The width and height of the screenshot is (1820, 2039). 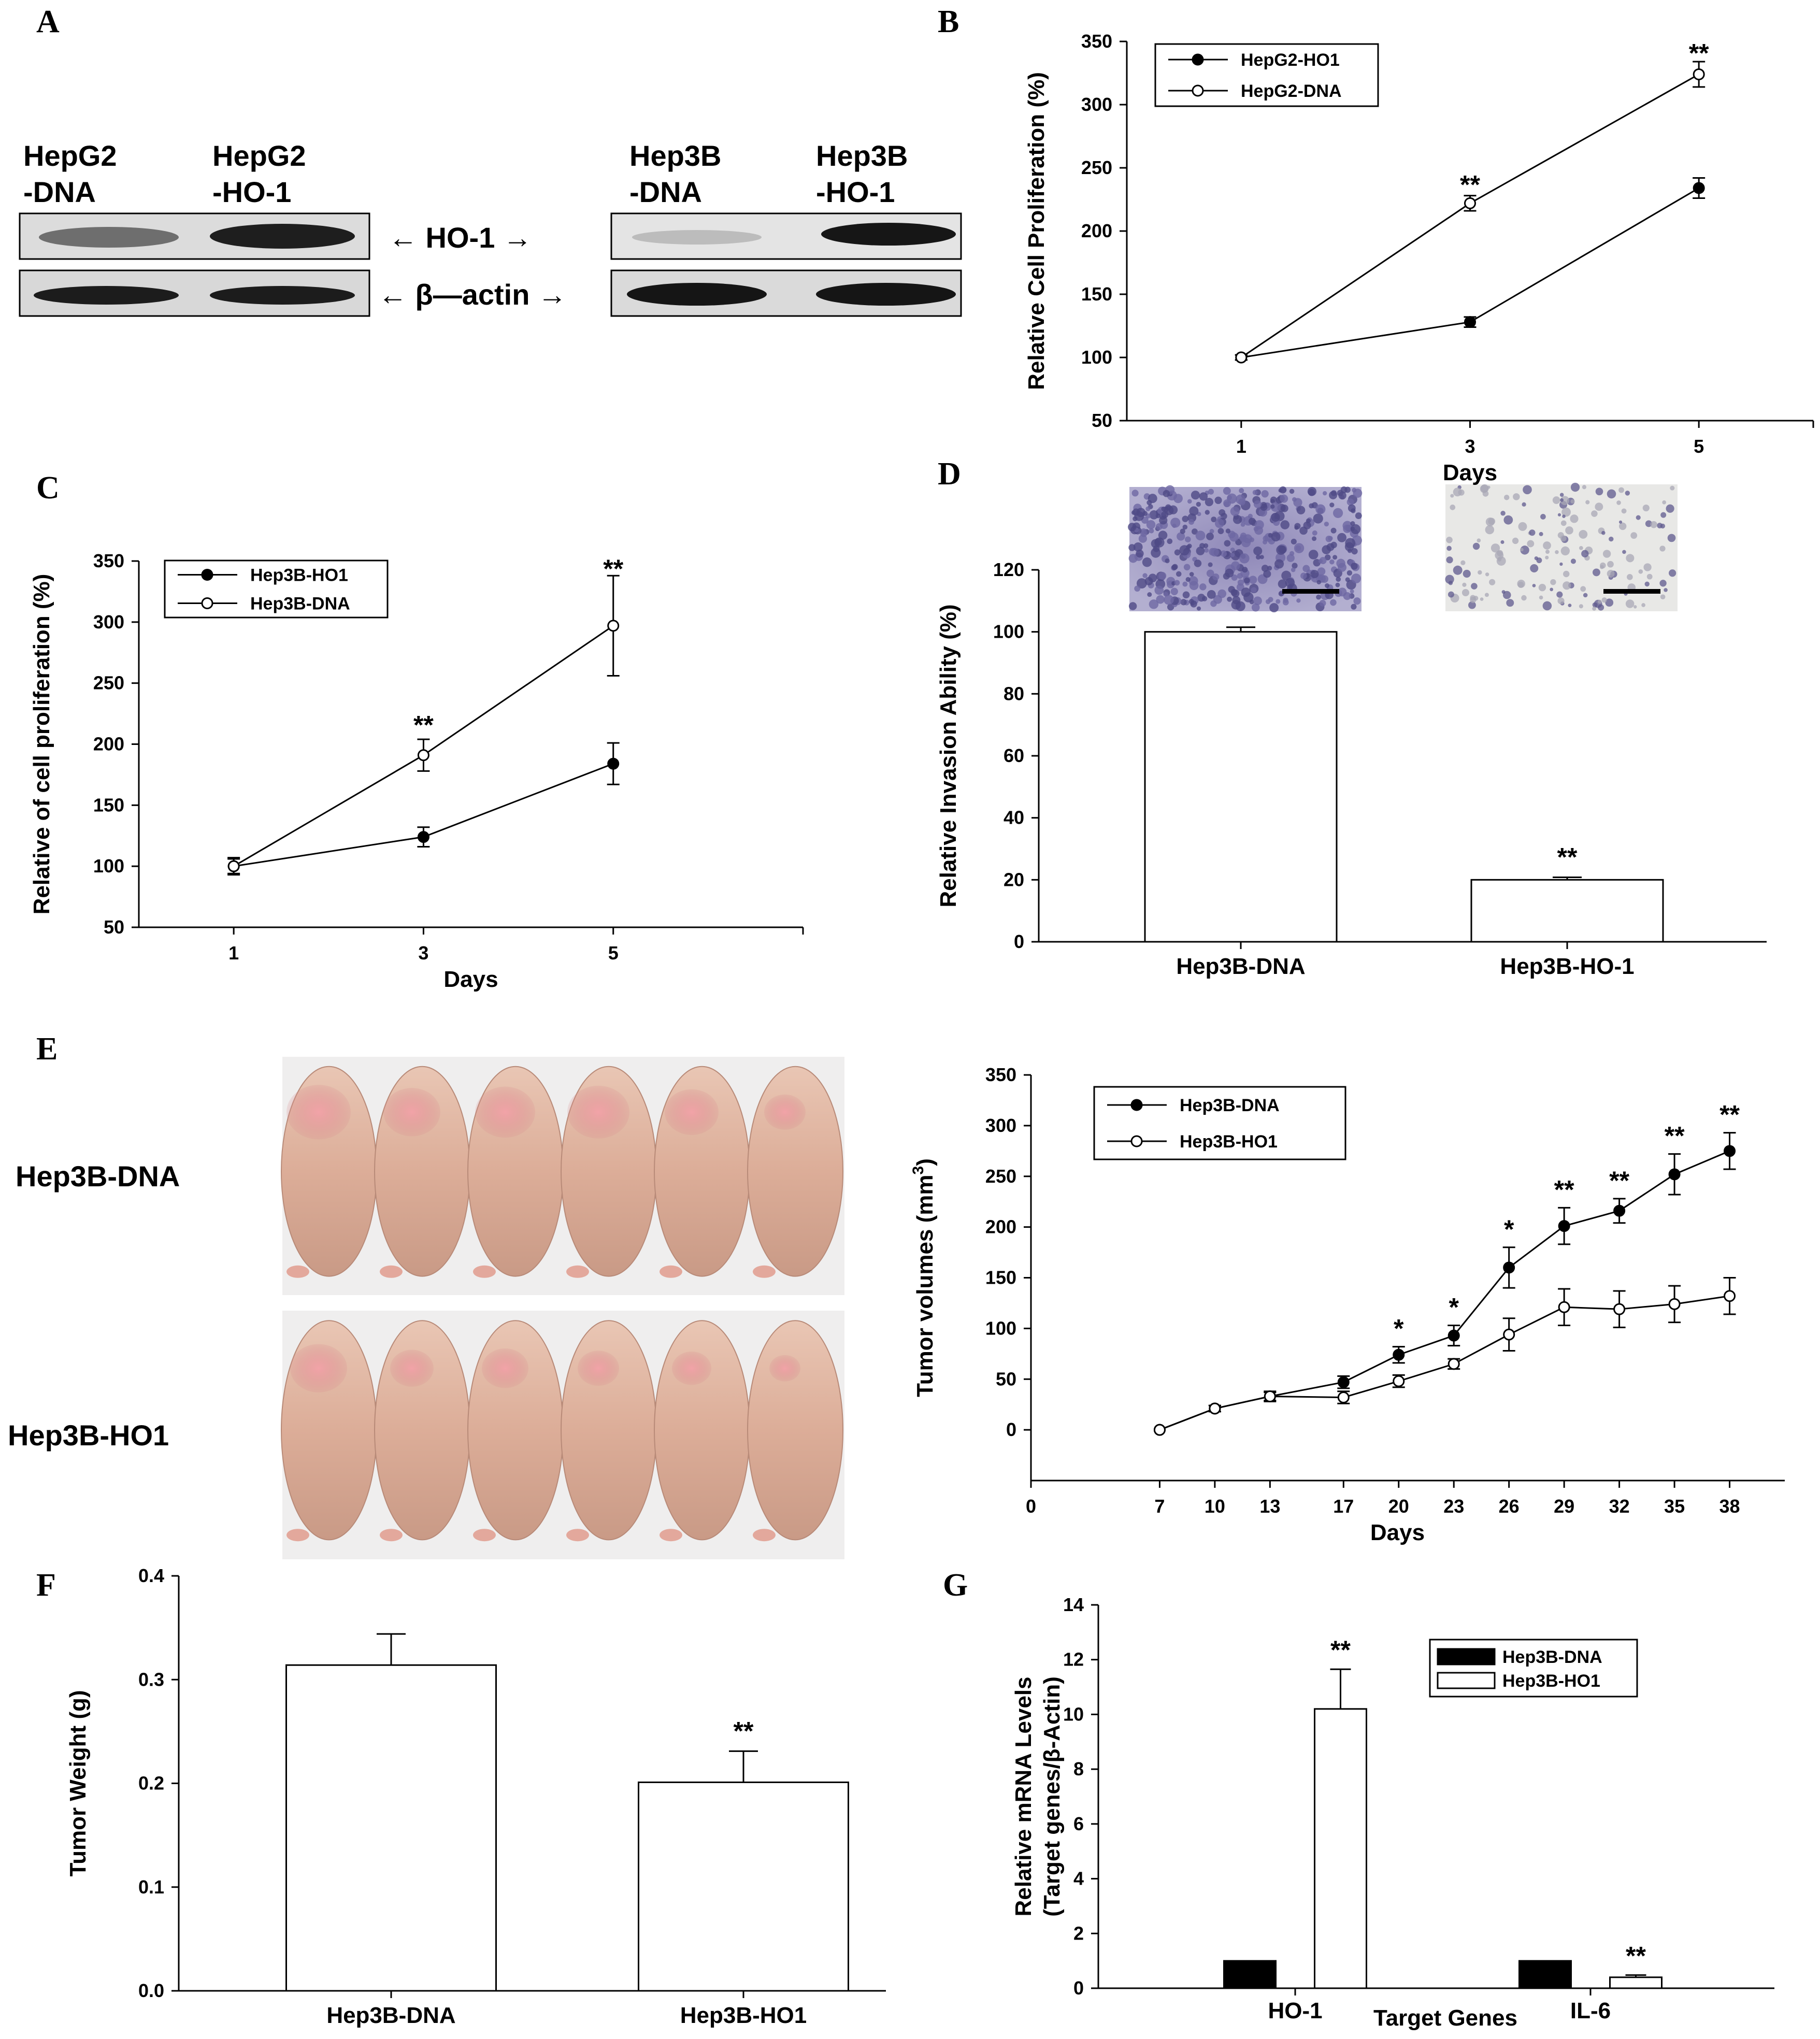 What do you see at coordinates (1079, 1933) in the screenshot?
I see `y-tick-label: 2` at bounding box center [1079, 1933].